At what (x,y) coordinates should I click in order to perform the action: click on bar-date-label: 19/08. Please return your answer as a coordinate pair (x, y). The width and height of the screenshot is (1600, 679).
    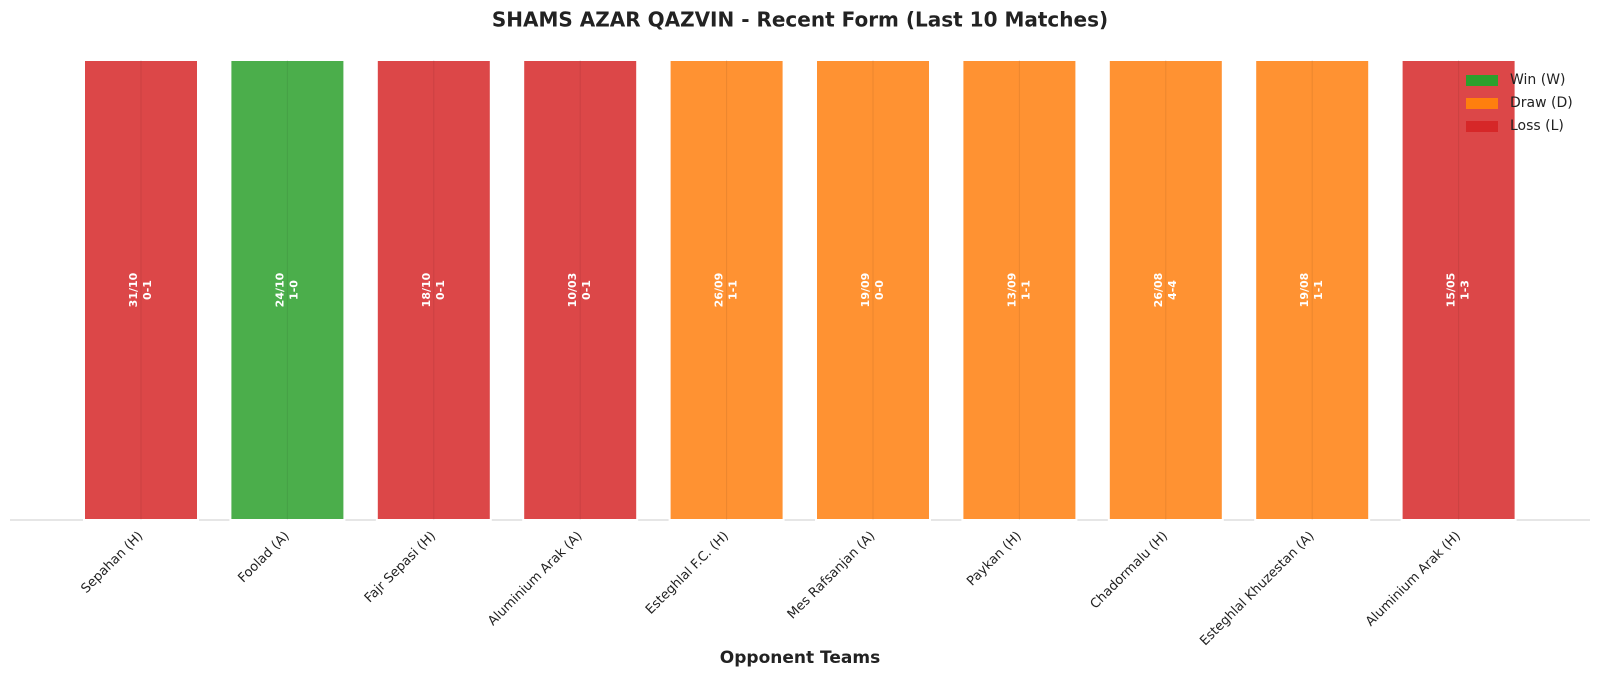
    Looking at the image, I should click on (1304, 290).